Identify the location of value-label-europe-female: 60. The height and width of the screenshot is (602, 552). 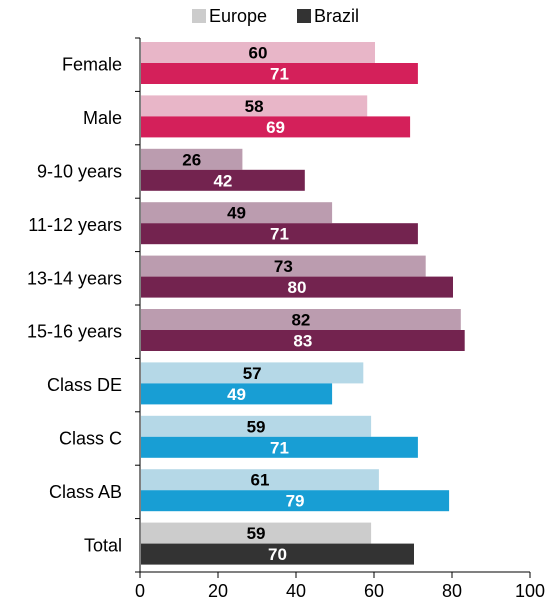
(258, 53).